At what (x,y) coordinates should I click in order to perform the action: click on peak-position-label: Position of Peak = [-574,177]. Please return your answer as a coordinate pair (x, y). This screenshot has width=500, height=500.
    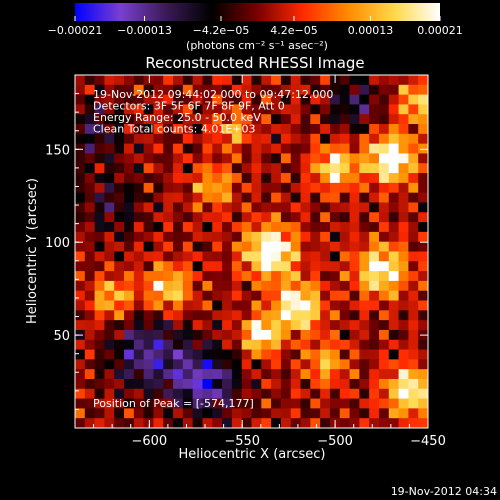
    Looking at the image, I should click on (173, 403).